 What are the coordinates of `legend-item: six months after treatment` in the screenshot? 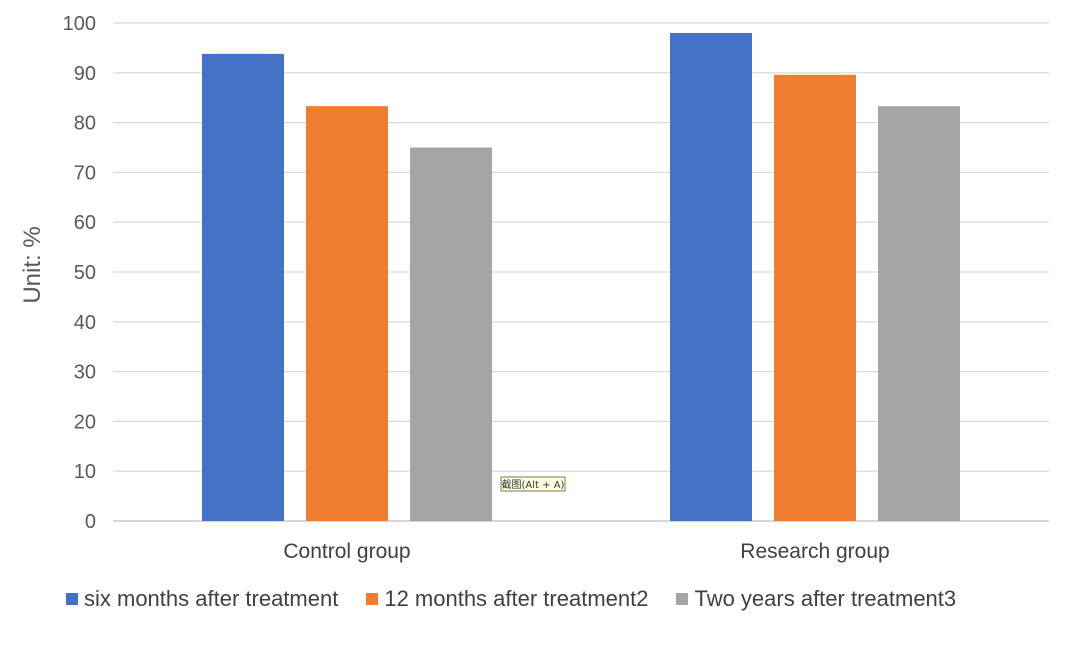 It's located at (202, 599).